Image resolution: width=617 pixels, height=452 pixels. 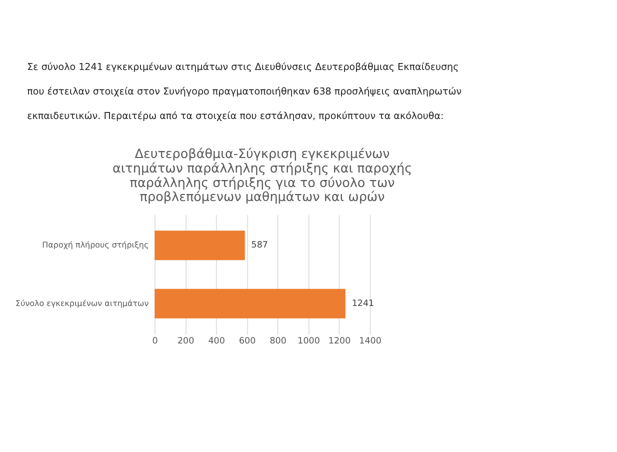 I want to click on x-tick-label: 1000, so click(x=309, y=341).